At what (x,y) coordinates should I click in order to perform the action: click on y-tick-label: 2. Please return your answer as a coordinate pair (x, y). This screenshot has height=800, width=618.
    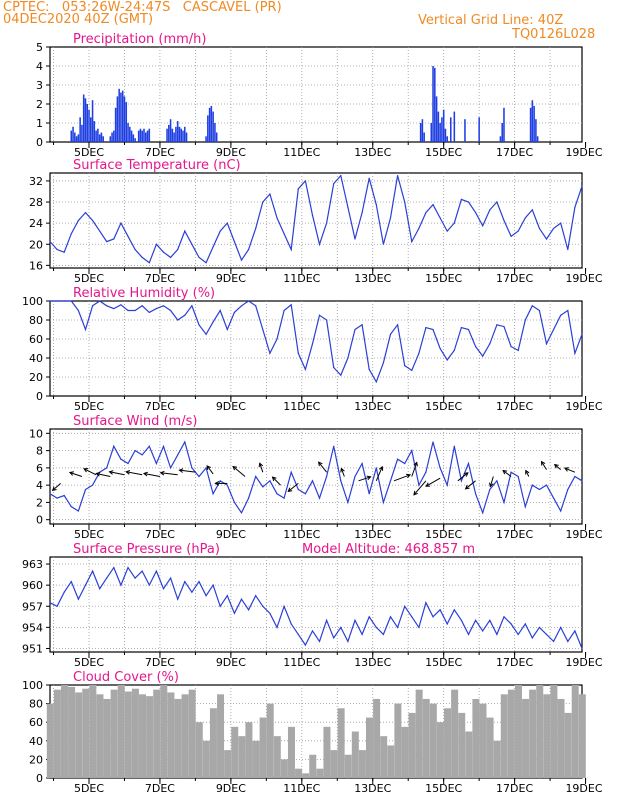
    Looking at the image, I should click on (39, 104).